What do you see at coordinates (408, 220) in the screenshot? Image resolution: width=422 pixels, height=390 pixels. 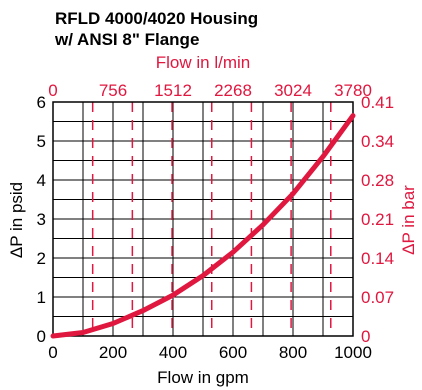 I see `right-axis-label: ΔP in bar` at bounding box center [408, 220].